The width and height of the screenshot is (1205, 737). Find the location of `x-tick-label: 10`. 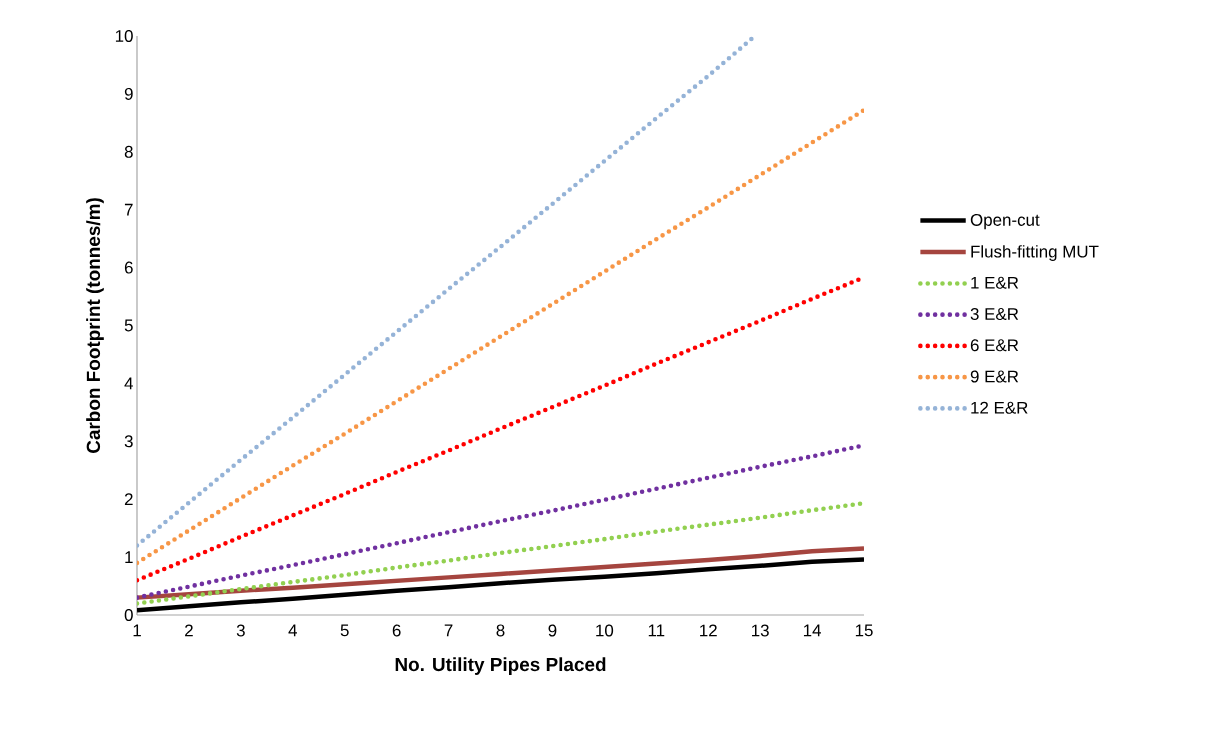

x-tick-label: 10 is located at coordinates (605, 630).